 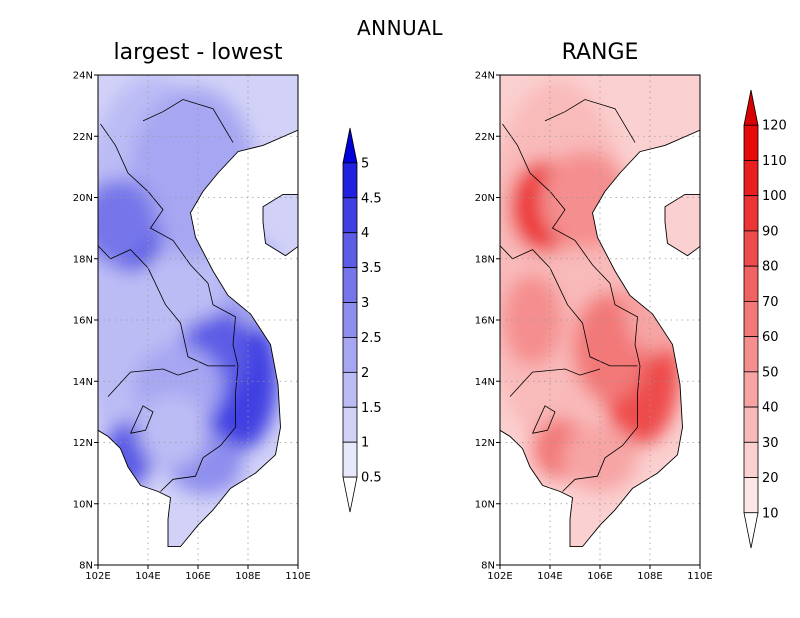 What do you see at coordinates (770, 337) in the screenshot?
I see `colorbar-label: 60` at bounding box center [770, 337].